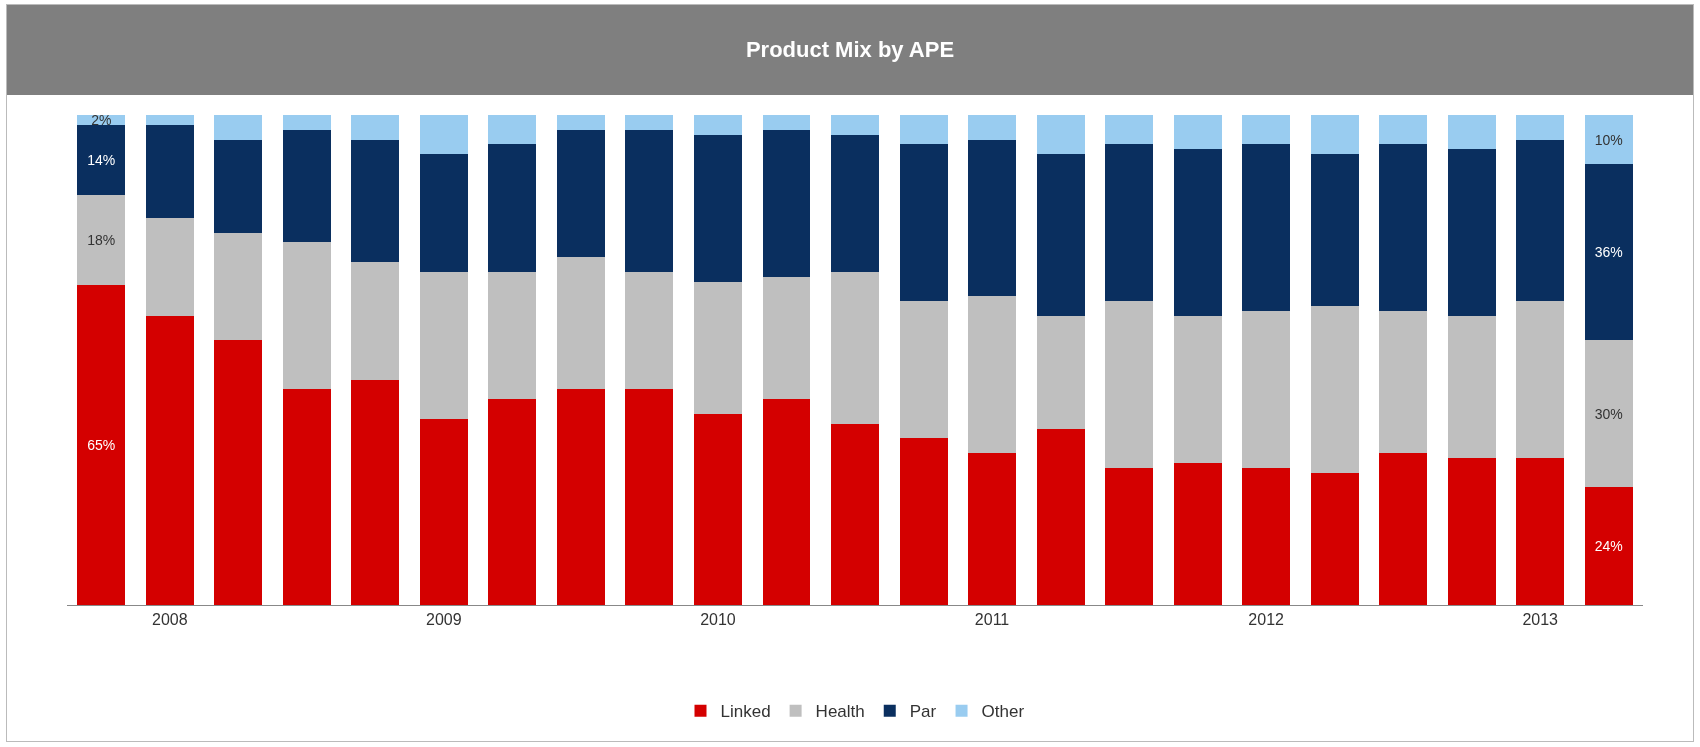  Describe the element at coordinates (1266, 620) in the screenshot. I see `x-tick-label: 2012` at that location.